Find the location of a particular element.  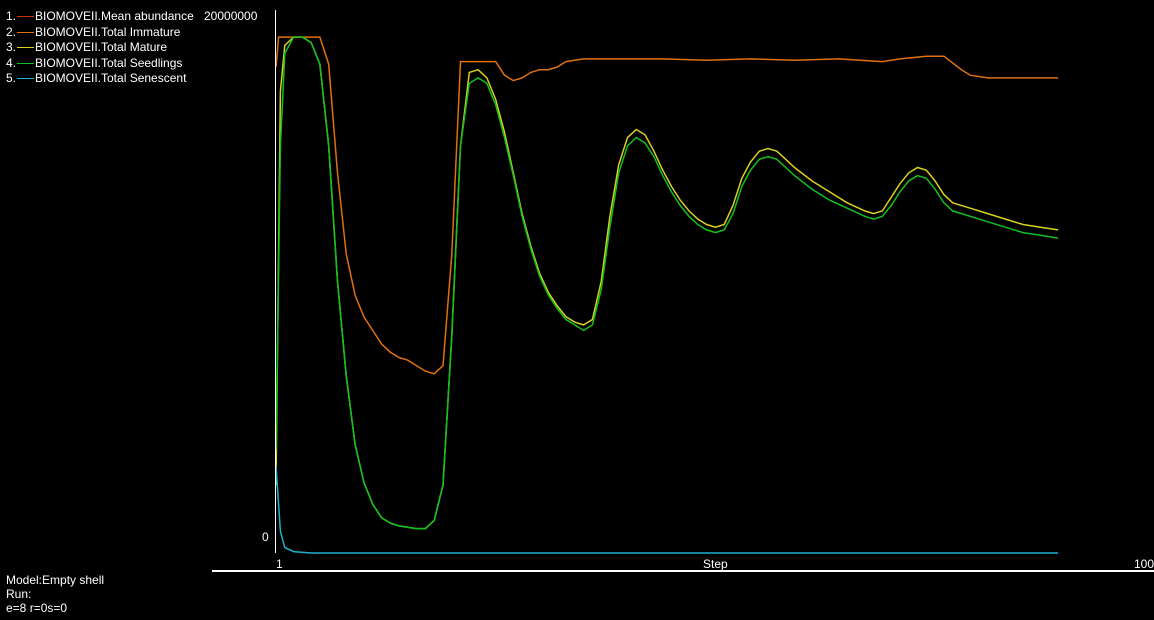

model-text: Model:Empty shell is located at coordinates (55, 580).